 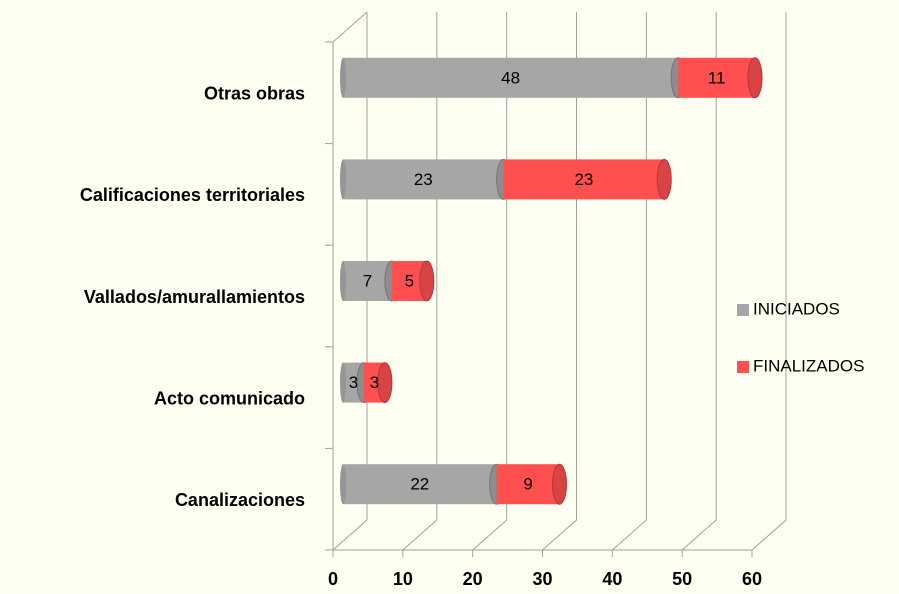 What do you see at coordinates (409, 280) in the screenshot?
I see `value-label: 5` at bounding box center [409, 280].